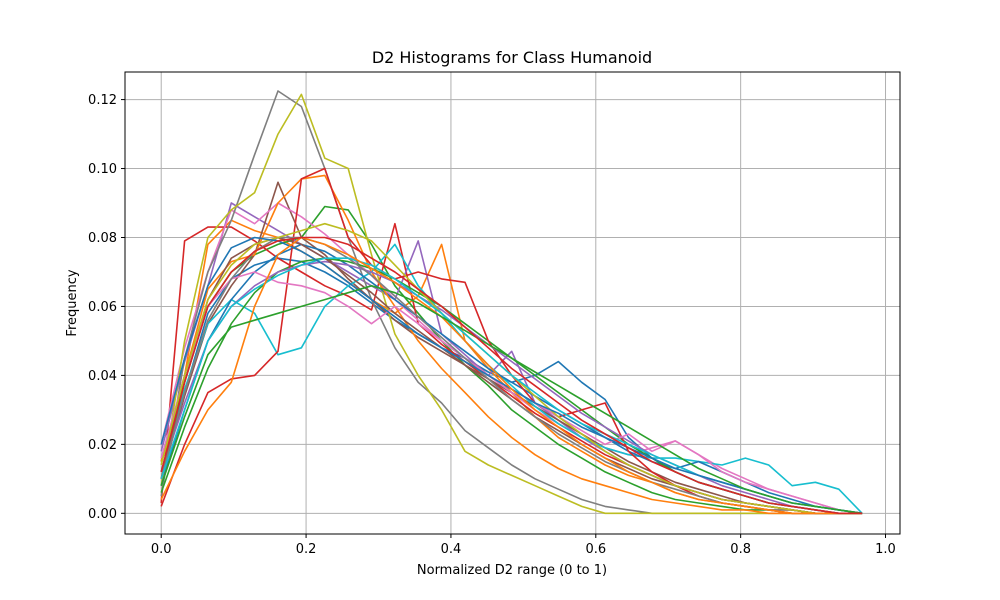 The height and width of the screenshot is (600, 1000). Describe the element at coordinates (102, 238) in the screenshot. I see `y-tick-label: 0.08` at that location.